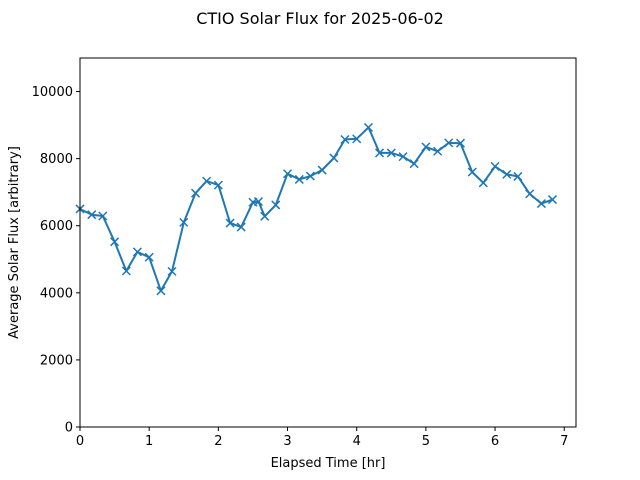  Describe the element at coordinates (149, 441) in the screenshot. I see `x-tick-label: 1` at that location.